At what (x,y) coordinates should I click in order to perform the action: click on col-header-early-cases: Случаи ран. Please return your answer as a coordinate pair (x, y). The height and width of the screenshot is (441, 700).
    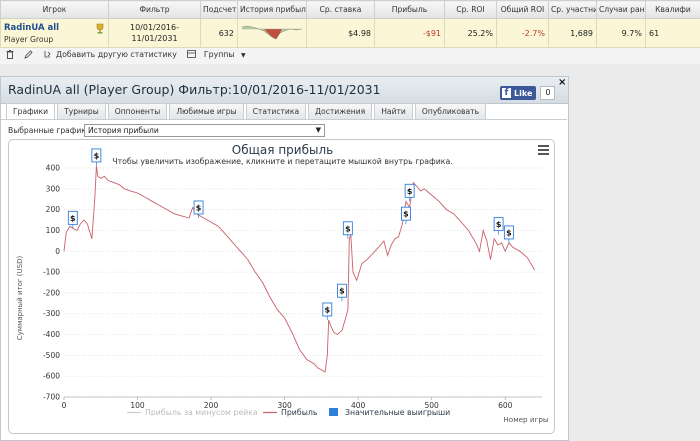
    Looking at the image, I should click on (621, 9).